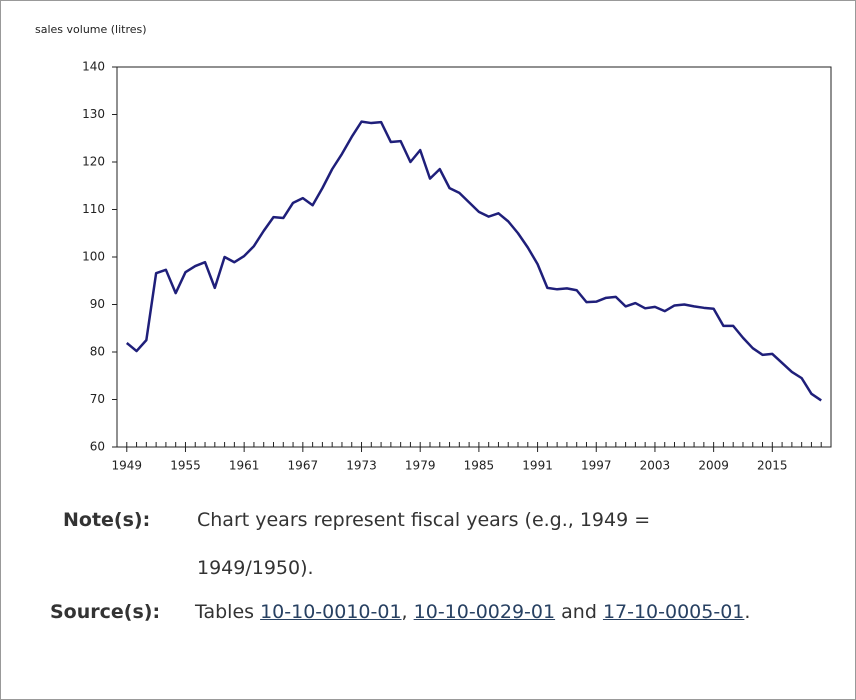 The image size is (856, 700). Describe the element at coordinates (93, 162) in the screenshot. I see `y-tick-label: 120` at that location.